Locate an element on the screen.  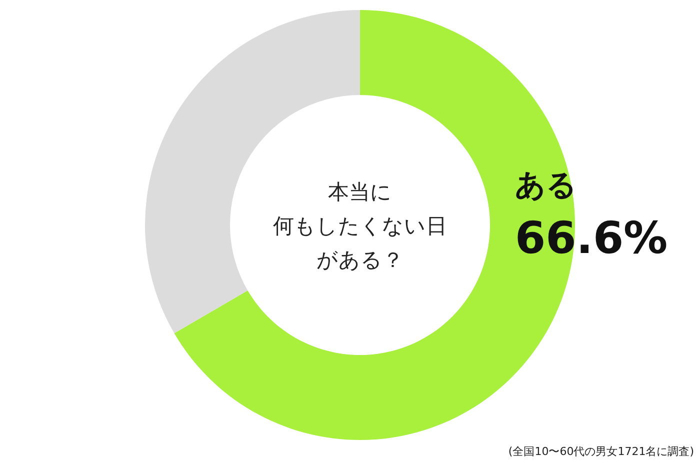
text: 本当に何もしたくない日がある？ is located at coordinates (360, 226).